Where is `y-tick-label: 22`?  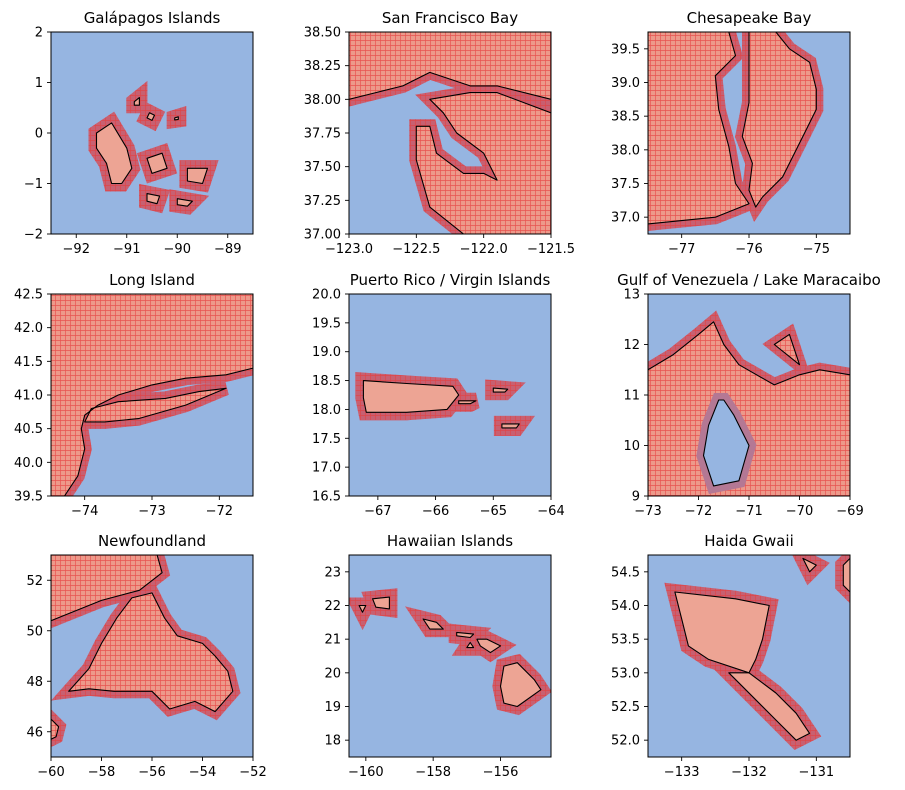 y-tick-label: 22 is located at coordinates (332, 606).